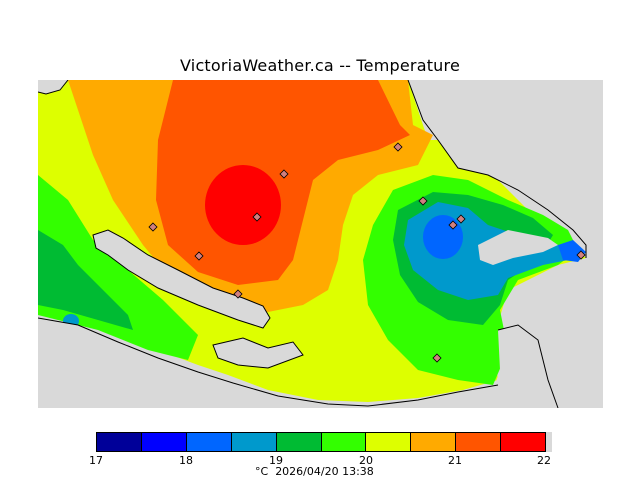 The image size is (640, 480). Describe the element at coordinates (243, 205) in the screenshot. I see `temperature-zone-22-core` at that location.